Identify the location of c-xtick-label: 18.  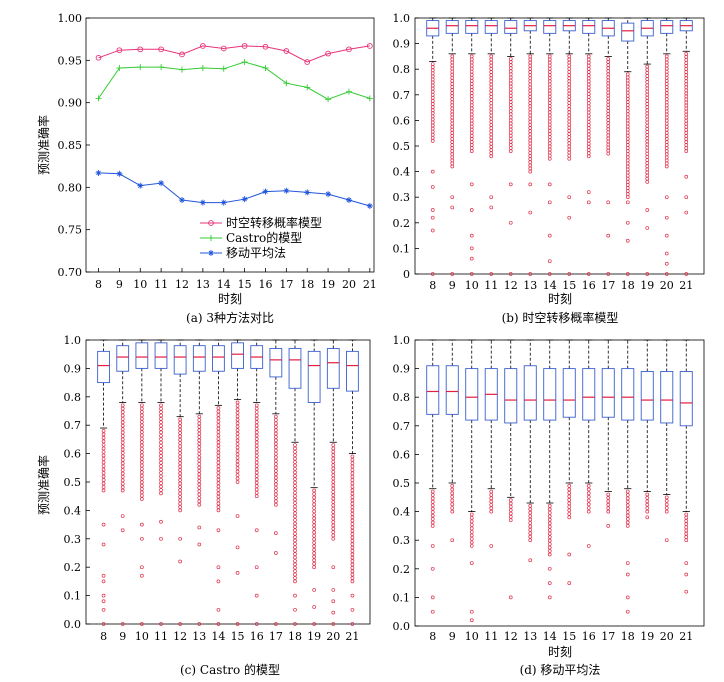
(295, 636).